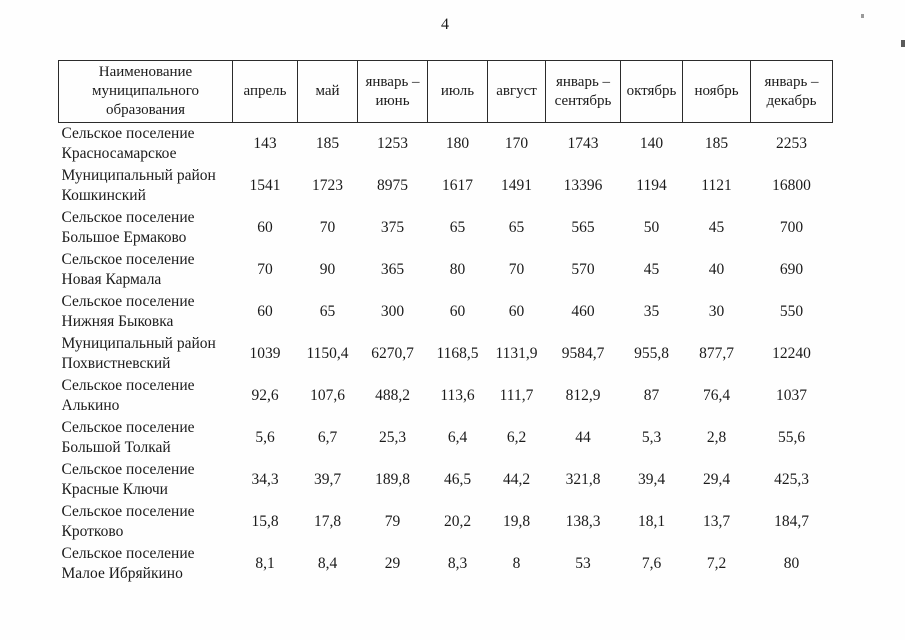 Image resolution: width=905 pixels, height=640 pixels. I want to click on value-cell: 50, so click(651, 227).